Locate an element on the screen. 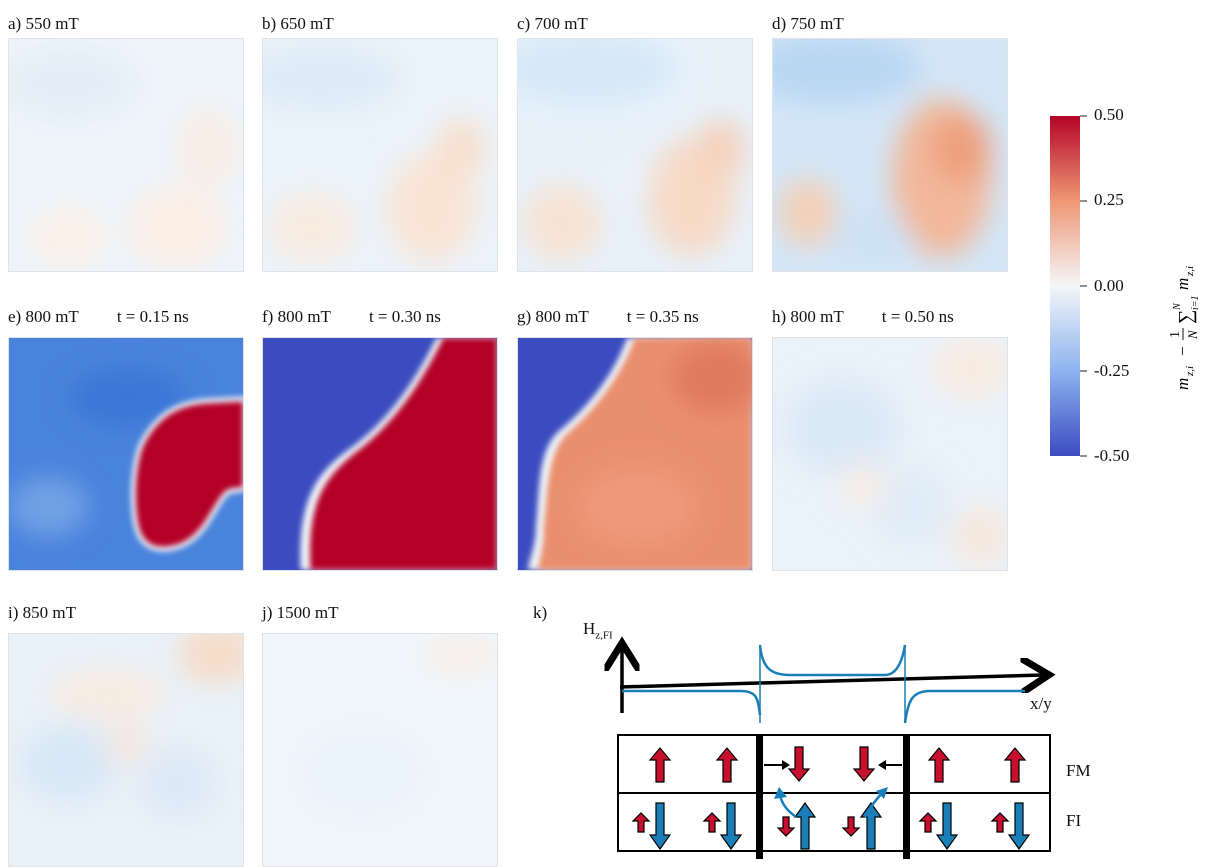 The height and width of the screenshot is (867, 1207). panel-j-label: j) 1500 mT is located at coordinates (300, 612).